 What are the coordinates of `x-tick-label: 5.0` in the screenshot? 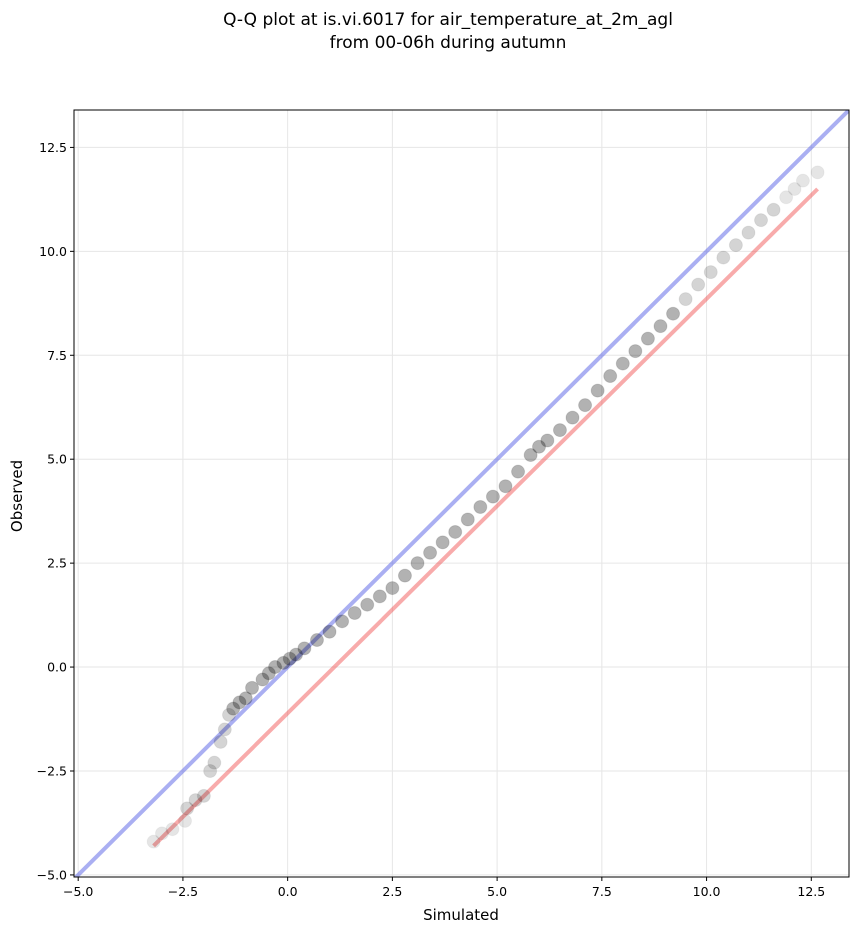 It's located at (497, 891).